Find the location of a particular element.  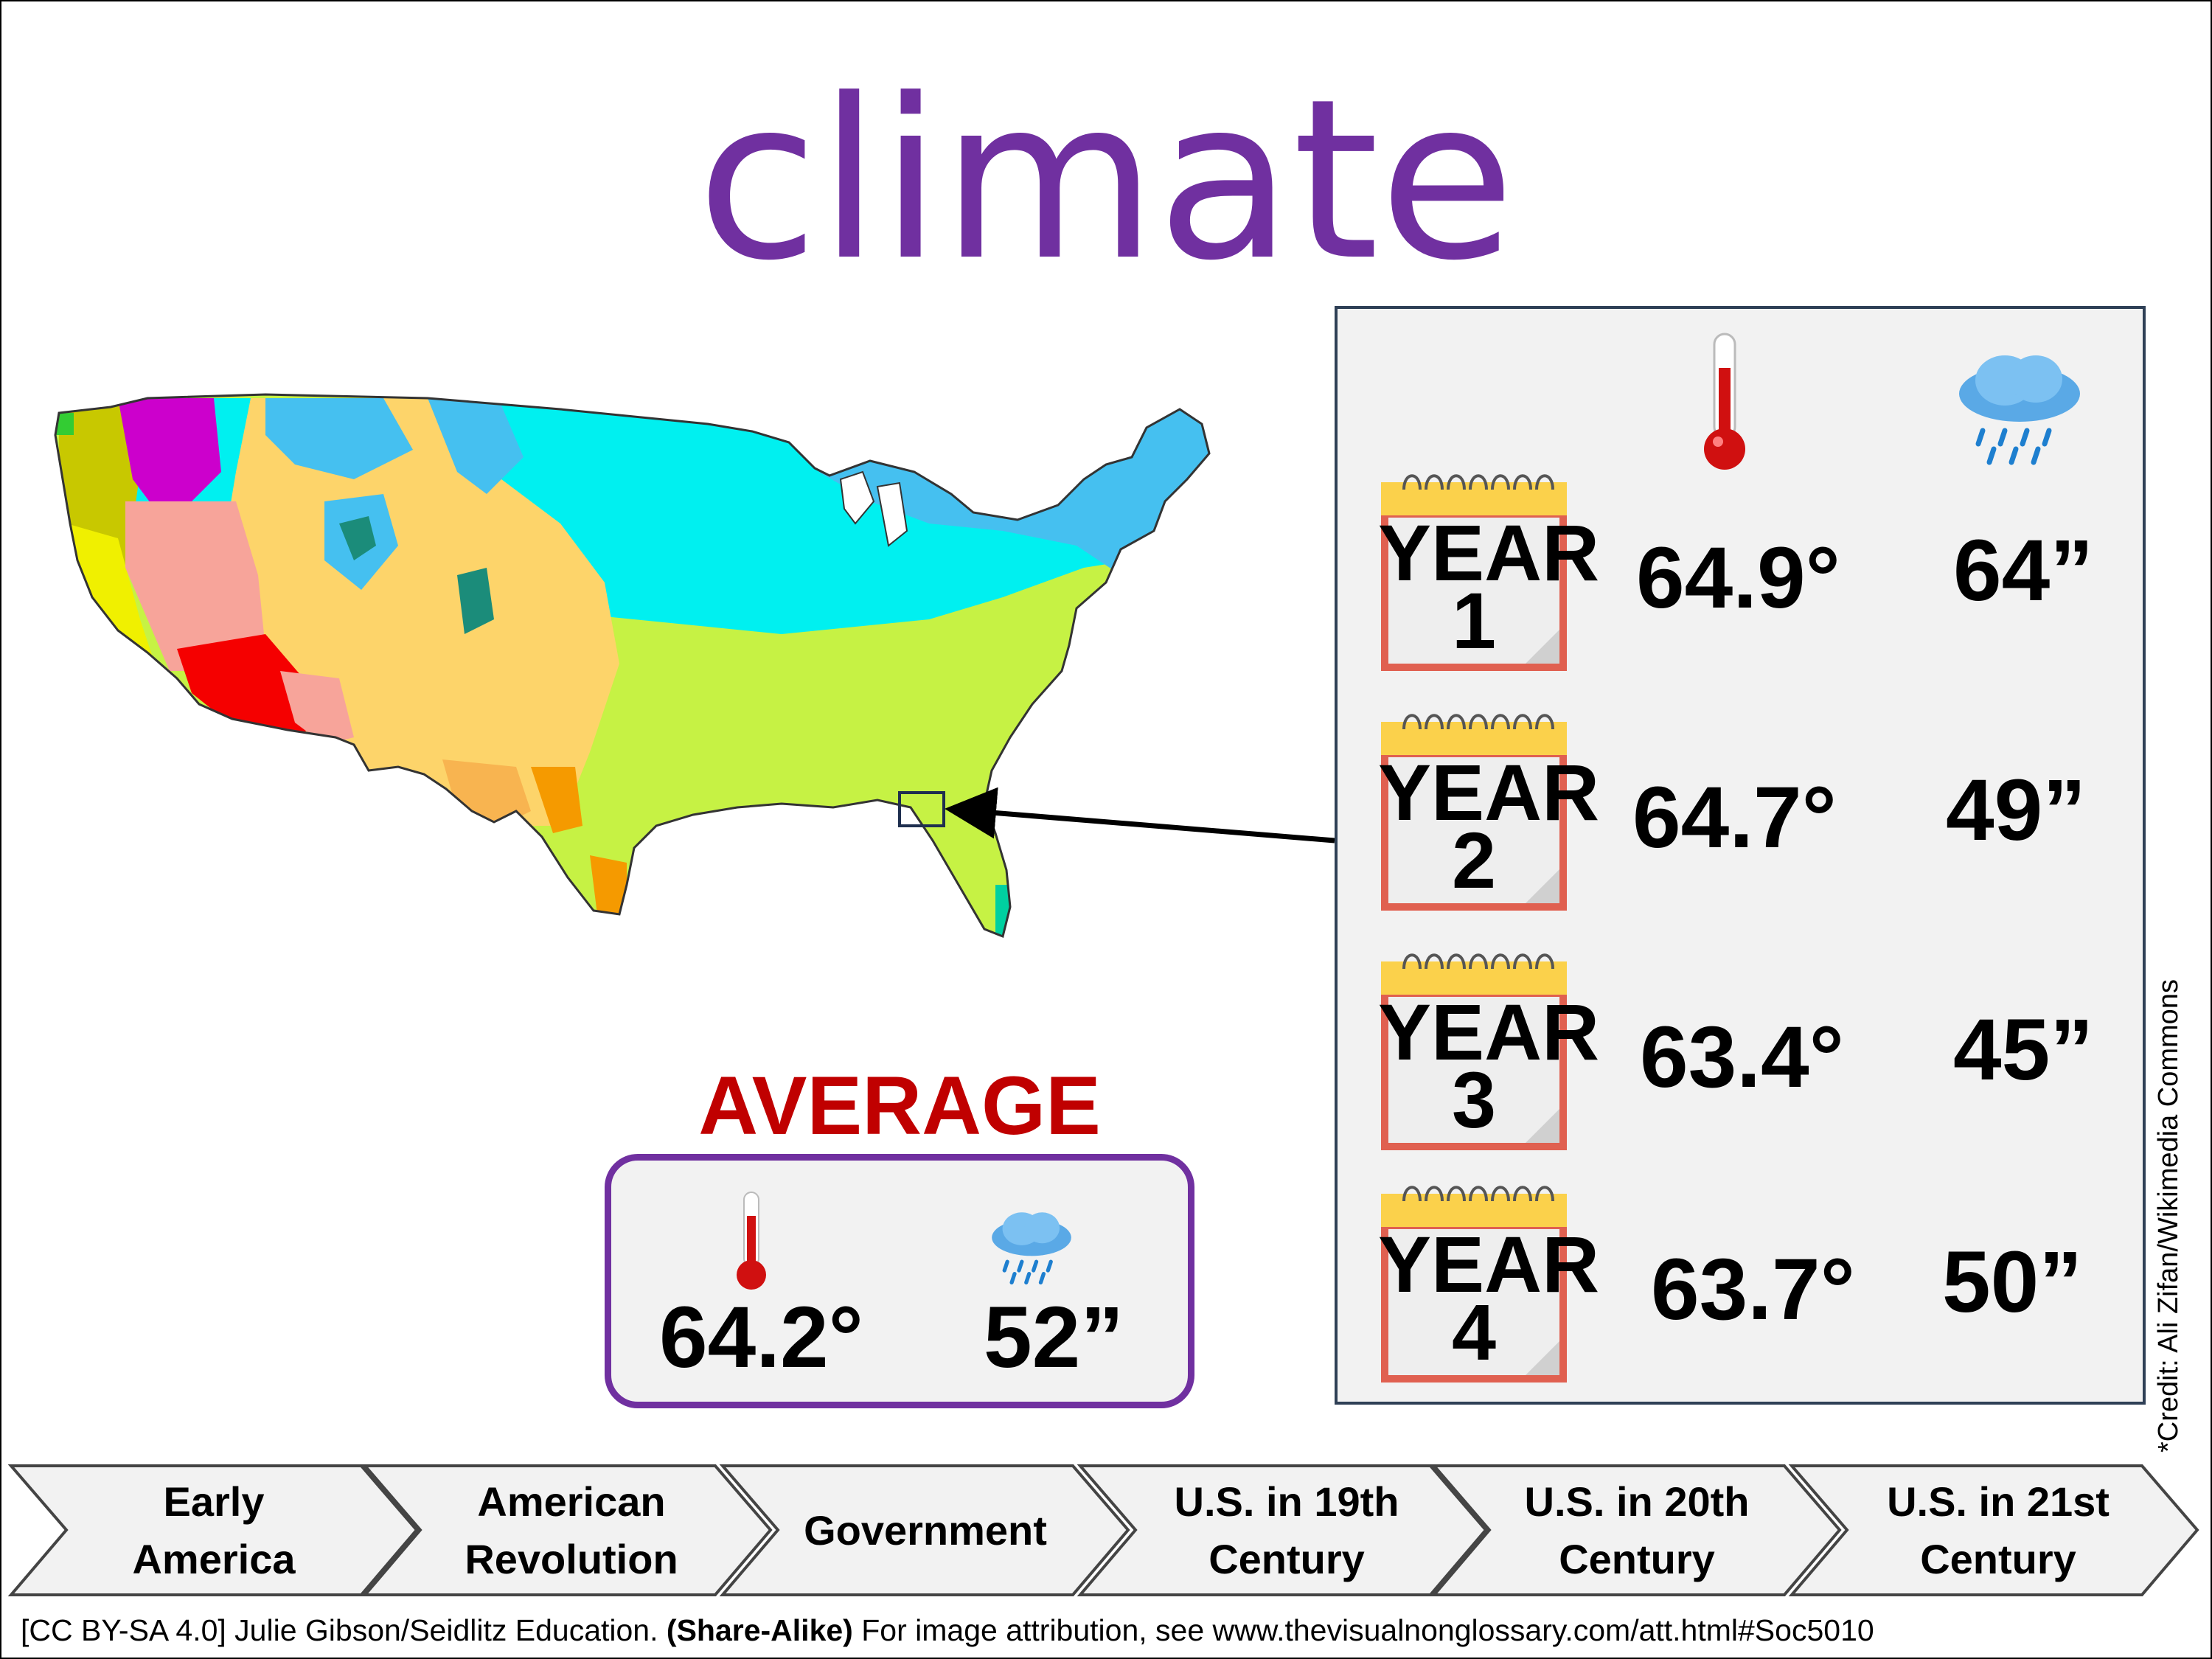

year-row-2: YEAR 2 64.7° 49” is located at coordinates (1743, 810).